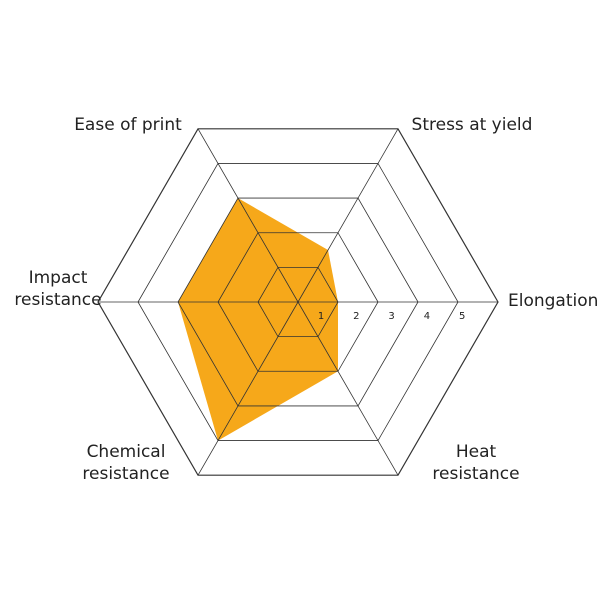  What do you see at coordinates (356, 316) in the screenshot?
I see `tick-label: 2` at bounding box center [356, 316].